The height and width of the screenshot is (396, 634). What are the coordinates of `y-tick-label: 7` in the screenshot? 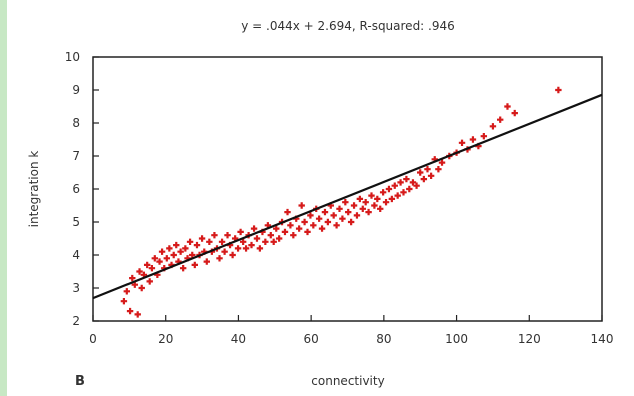 It's located at (76, 156).